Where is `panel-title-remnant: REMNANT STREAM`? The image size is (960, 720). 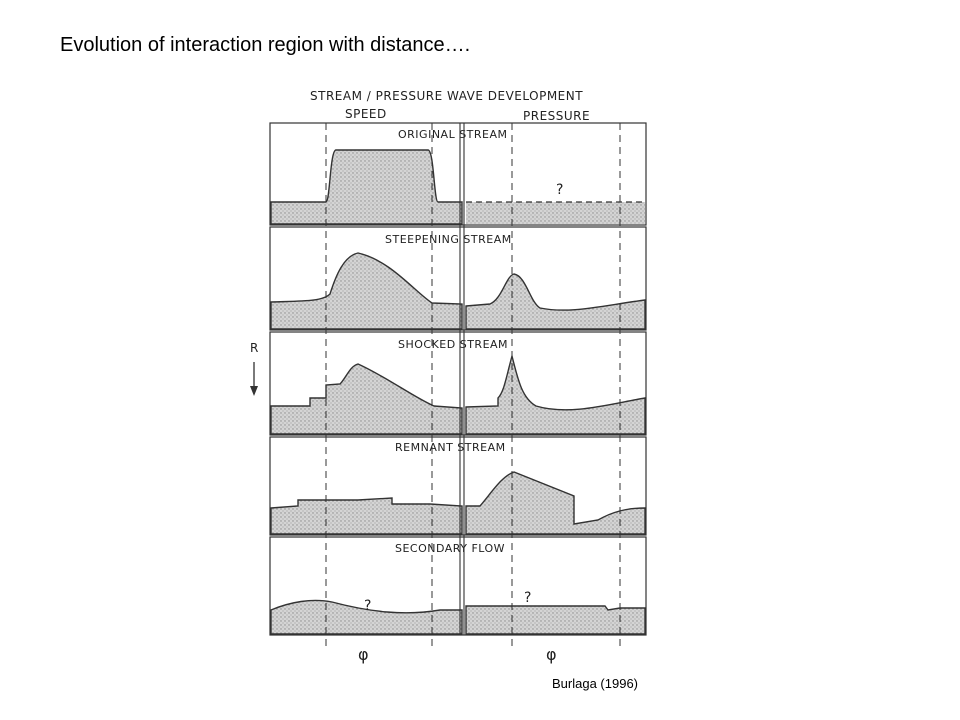
panel-title-remnant: REMNANT STREAM is located at coordinates (450, 447).